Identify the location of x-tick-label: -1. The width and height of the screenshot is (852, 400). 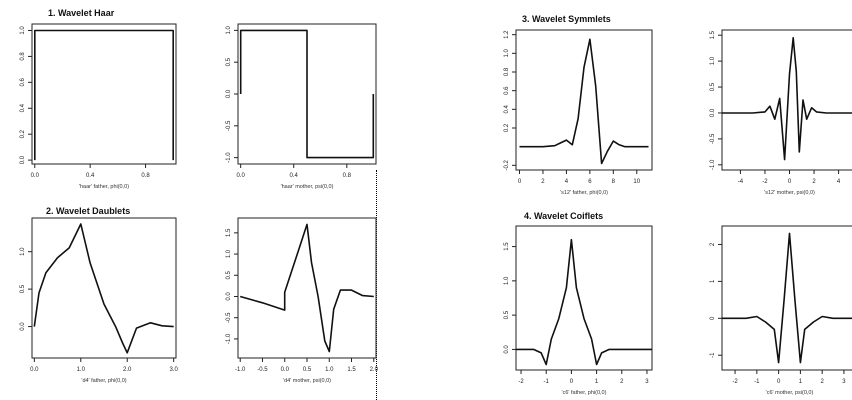
(757, 382).